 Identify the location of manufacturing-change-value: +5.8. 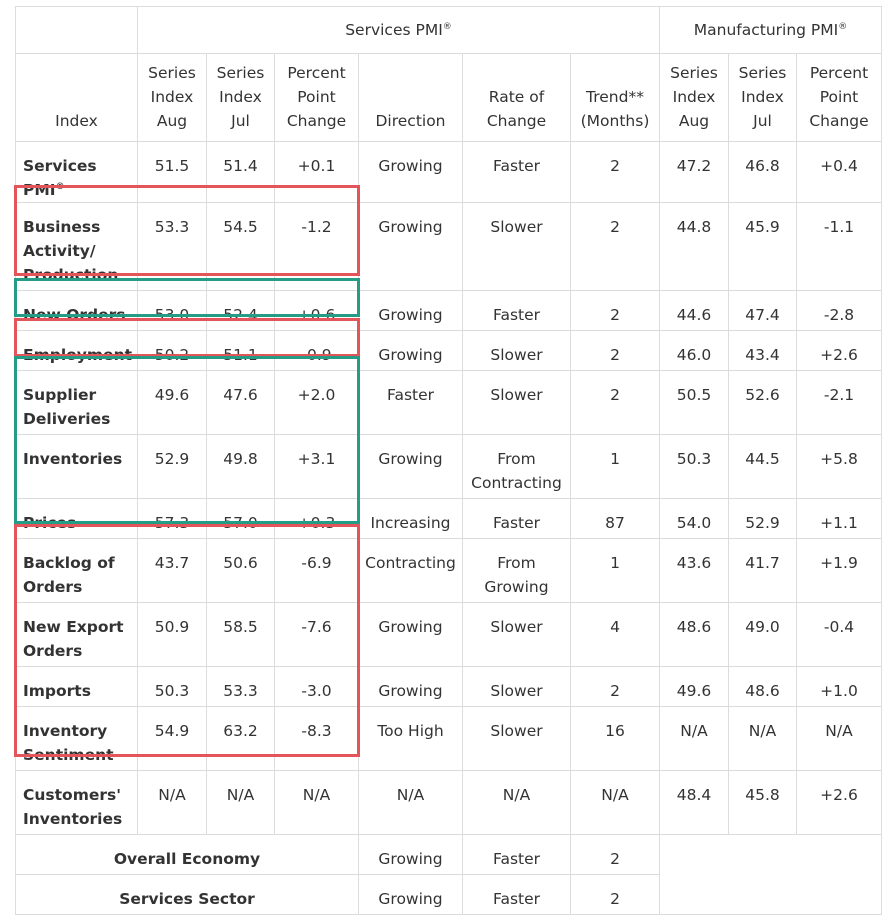
(839, 466).